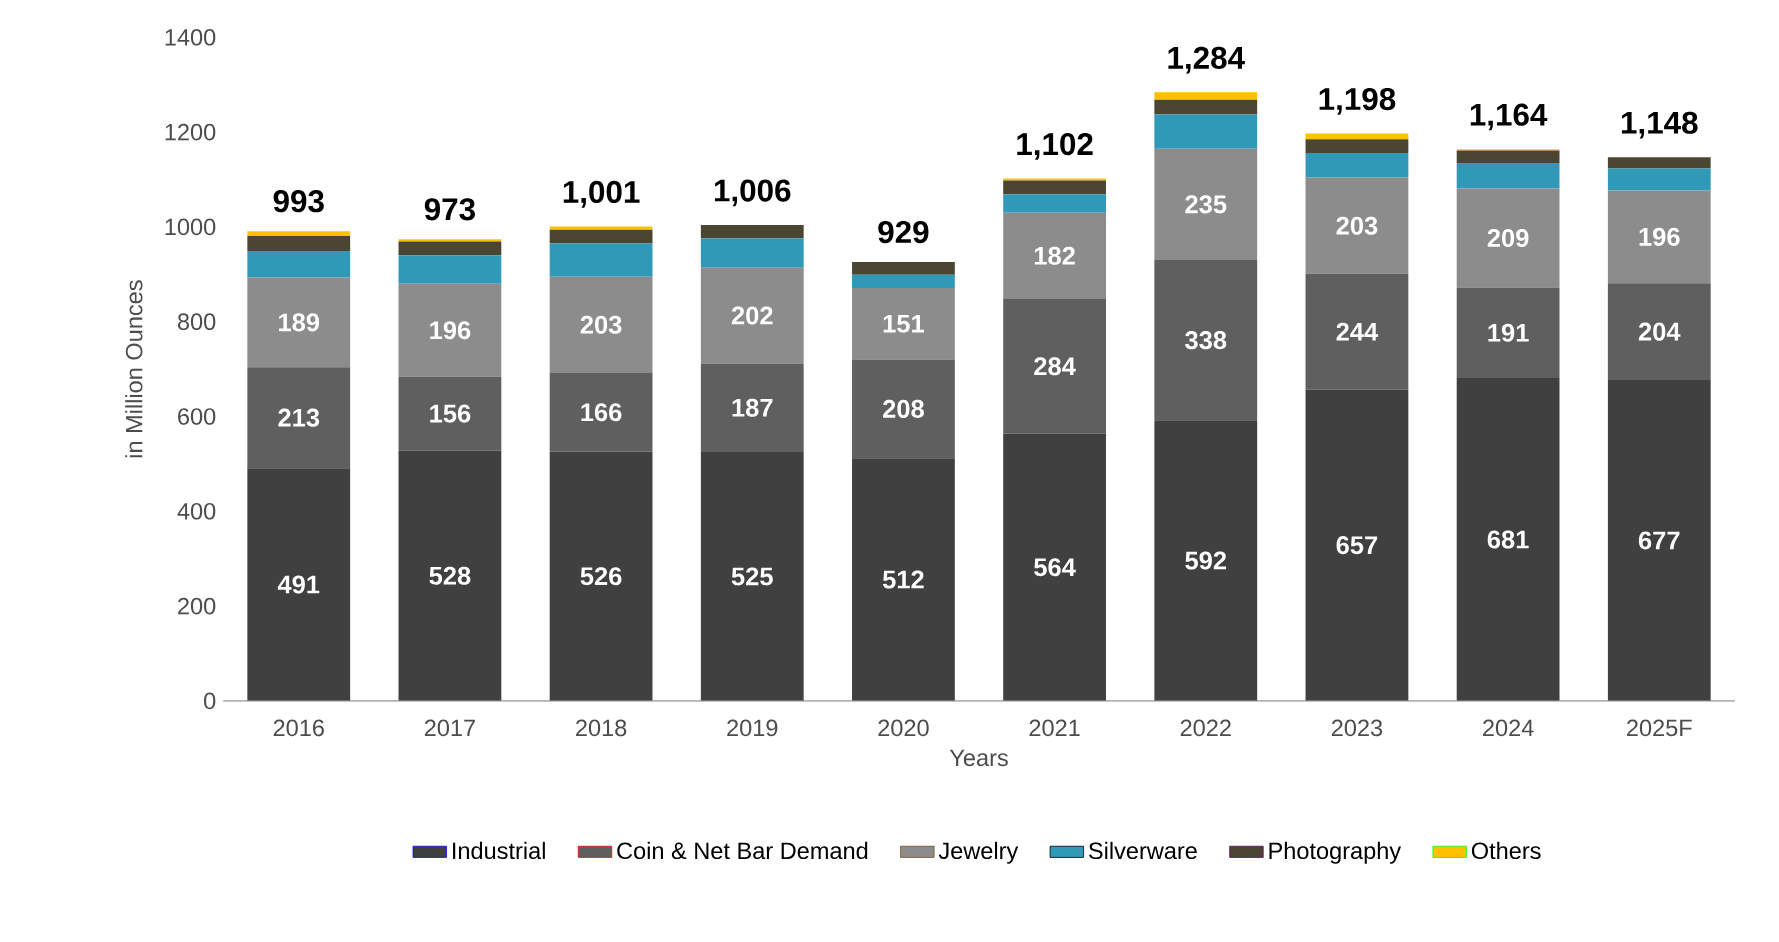 Image resolution: width=1779 pixels, height=942 pixels. Describe the element at coordinates (1508, 728) in the screenshot. I see `x-tick-label: 2024` at that location.